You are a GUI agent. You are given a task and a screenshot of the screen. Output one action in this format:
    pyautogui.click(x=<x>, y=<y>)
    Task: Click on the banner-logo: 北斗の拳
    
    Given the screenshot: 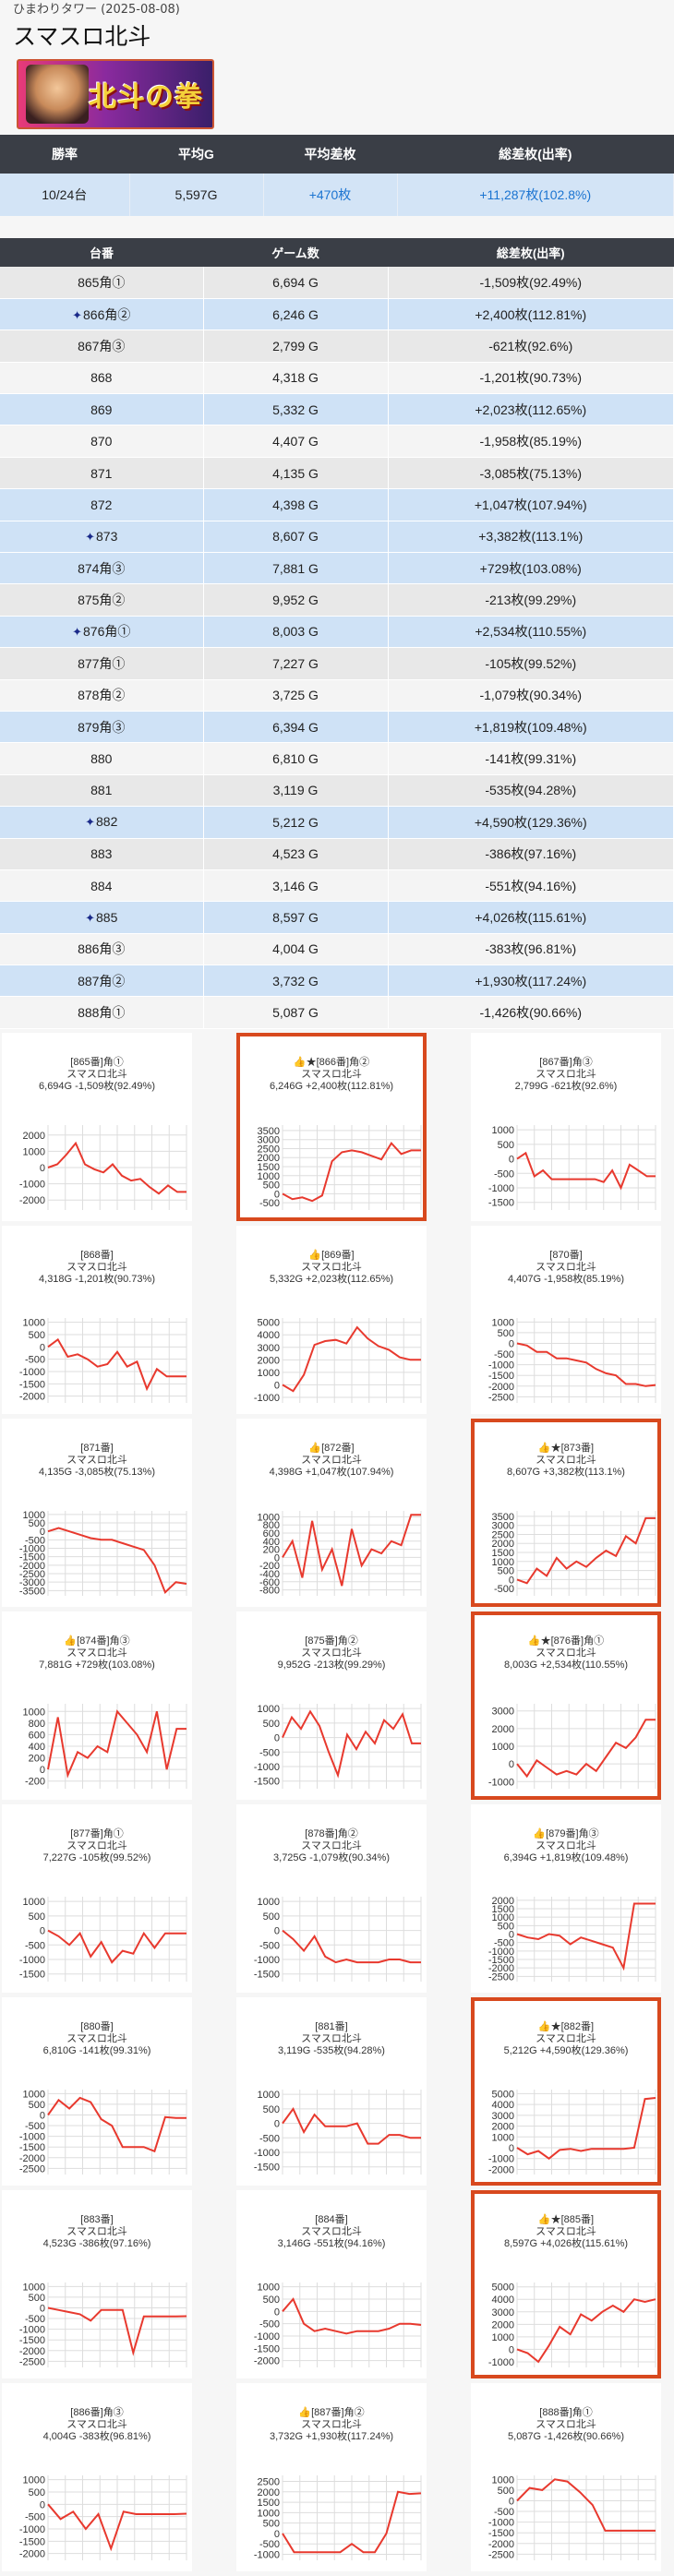 What is the action you would take?
    pyautogui.click(x=146, y=98)
    